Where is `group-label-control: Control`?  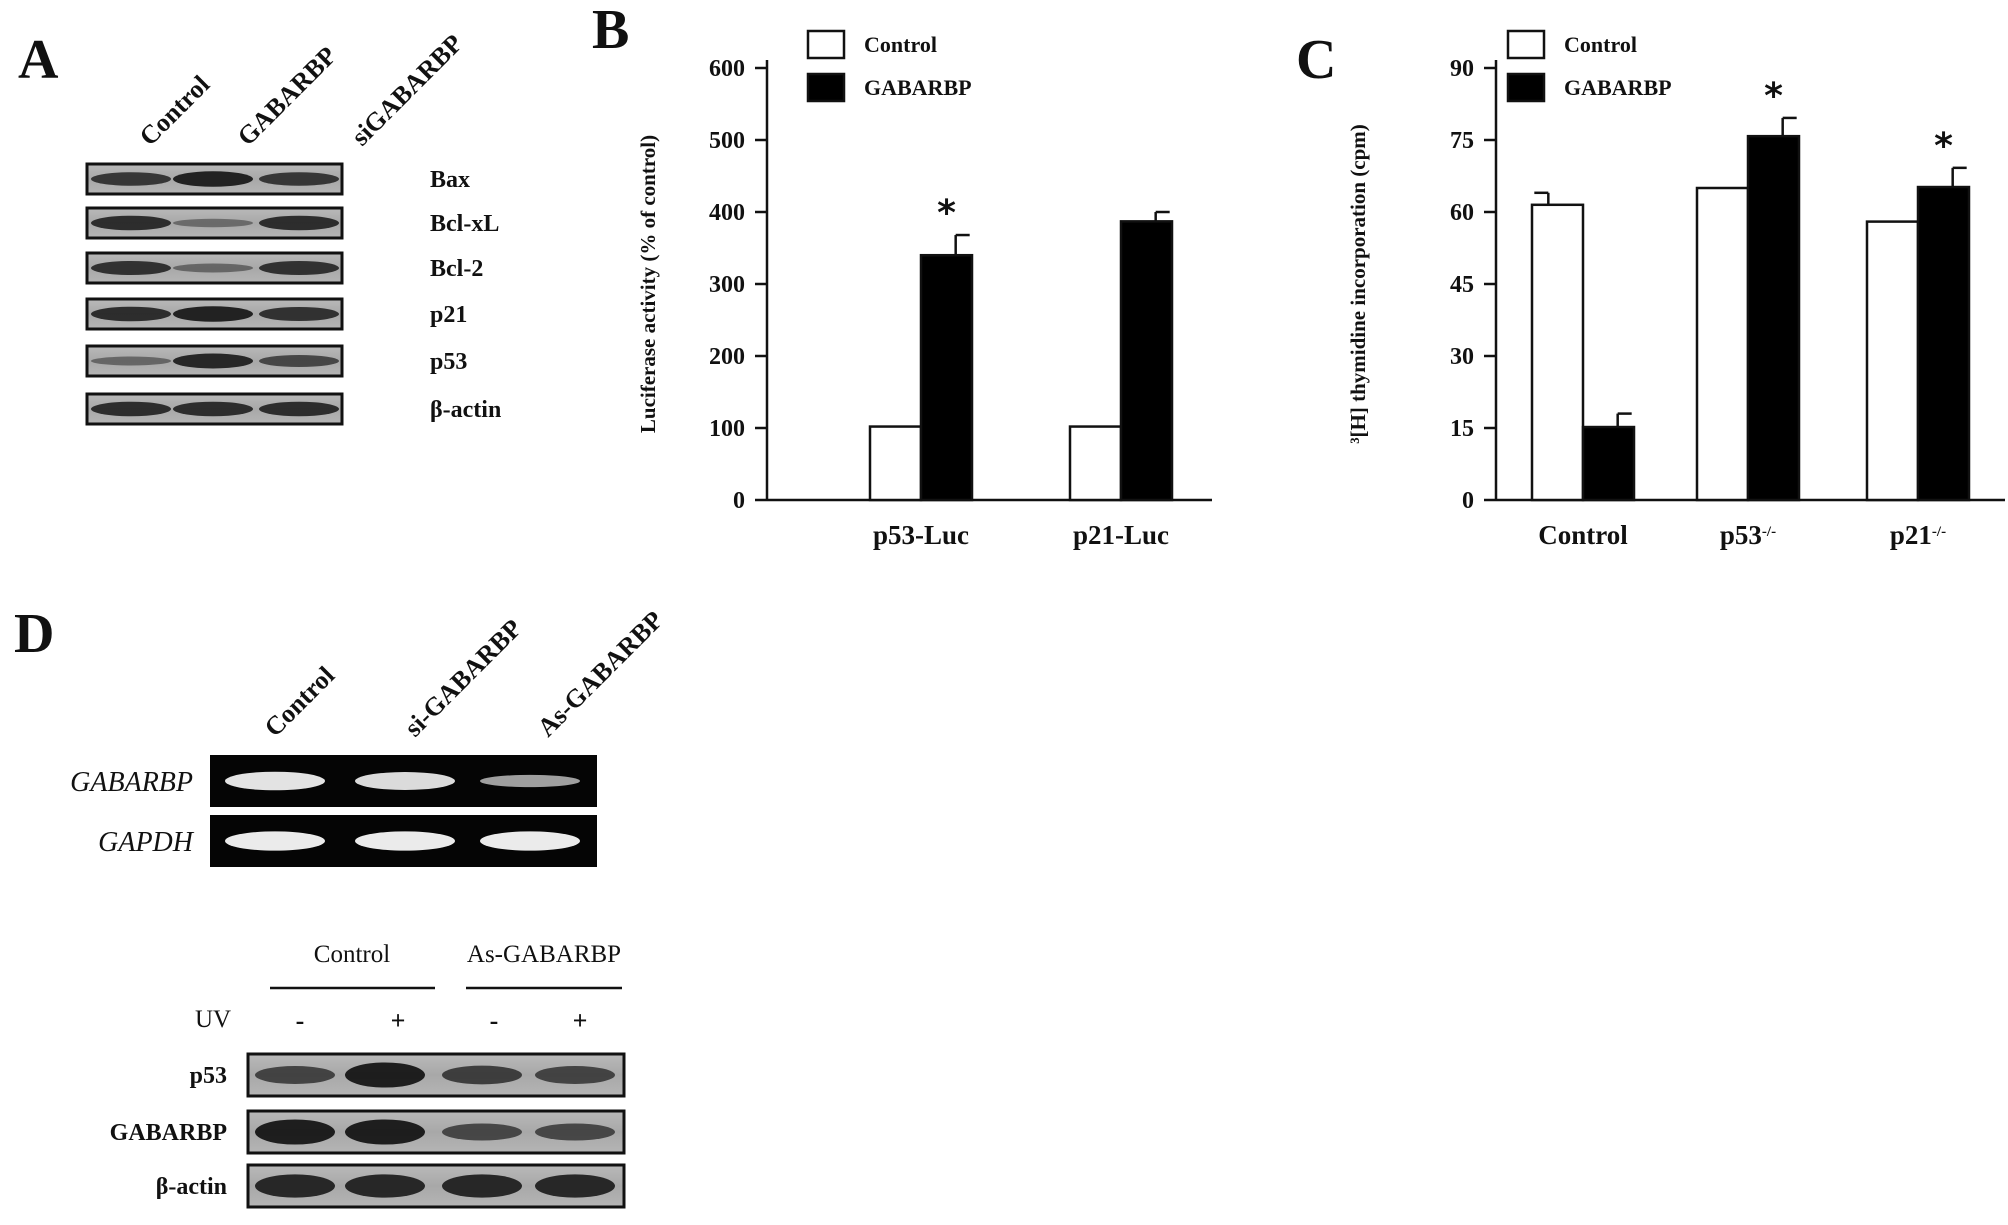 group-label-control: Control is located at coordinates (352, 954).